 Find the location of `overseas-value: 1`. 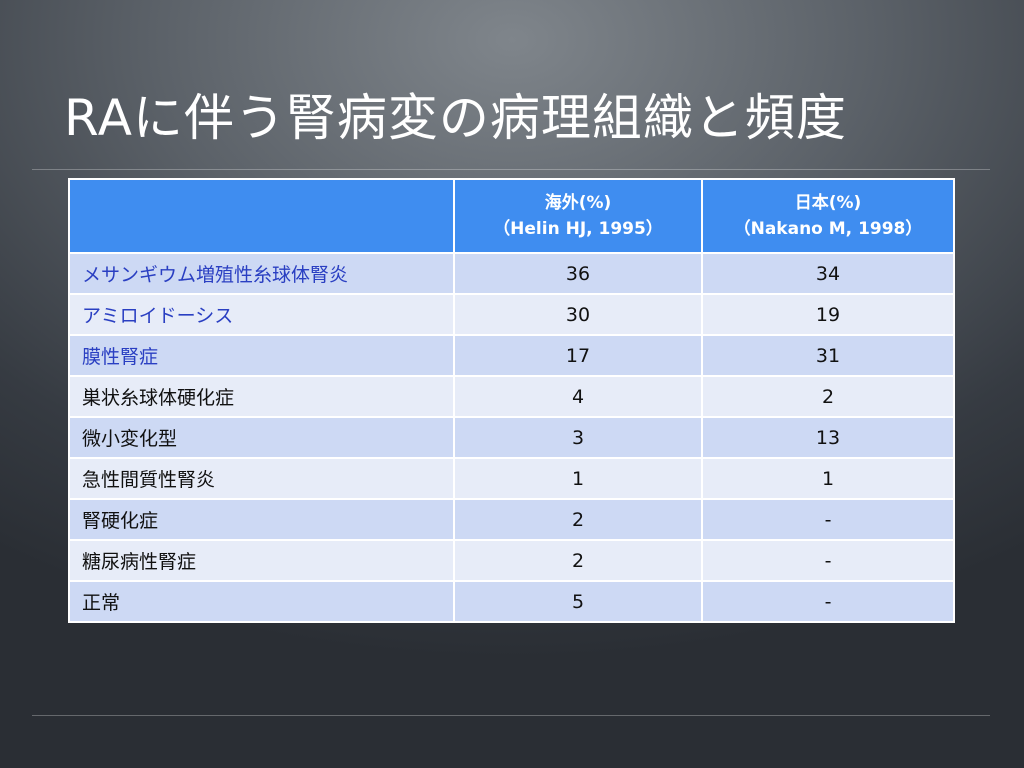

overseas-value: 1 is located at coordinates (578, 478).